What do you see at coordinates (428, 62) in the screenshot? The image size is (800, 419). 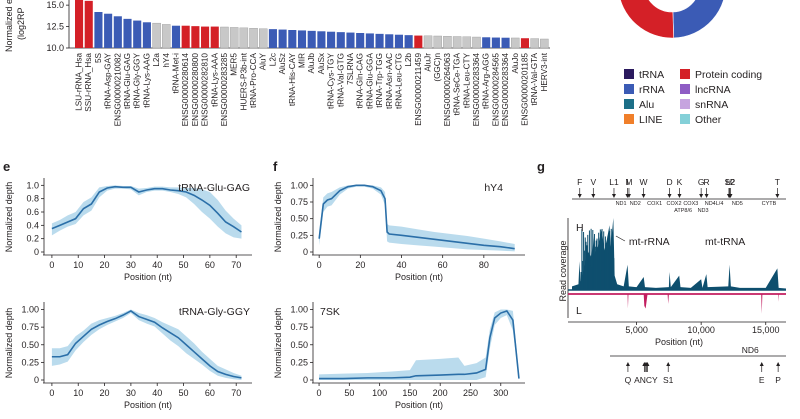 I see `bar-x-tick-label: AluJr` at bounding box center [428, 62].